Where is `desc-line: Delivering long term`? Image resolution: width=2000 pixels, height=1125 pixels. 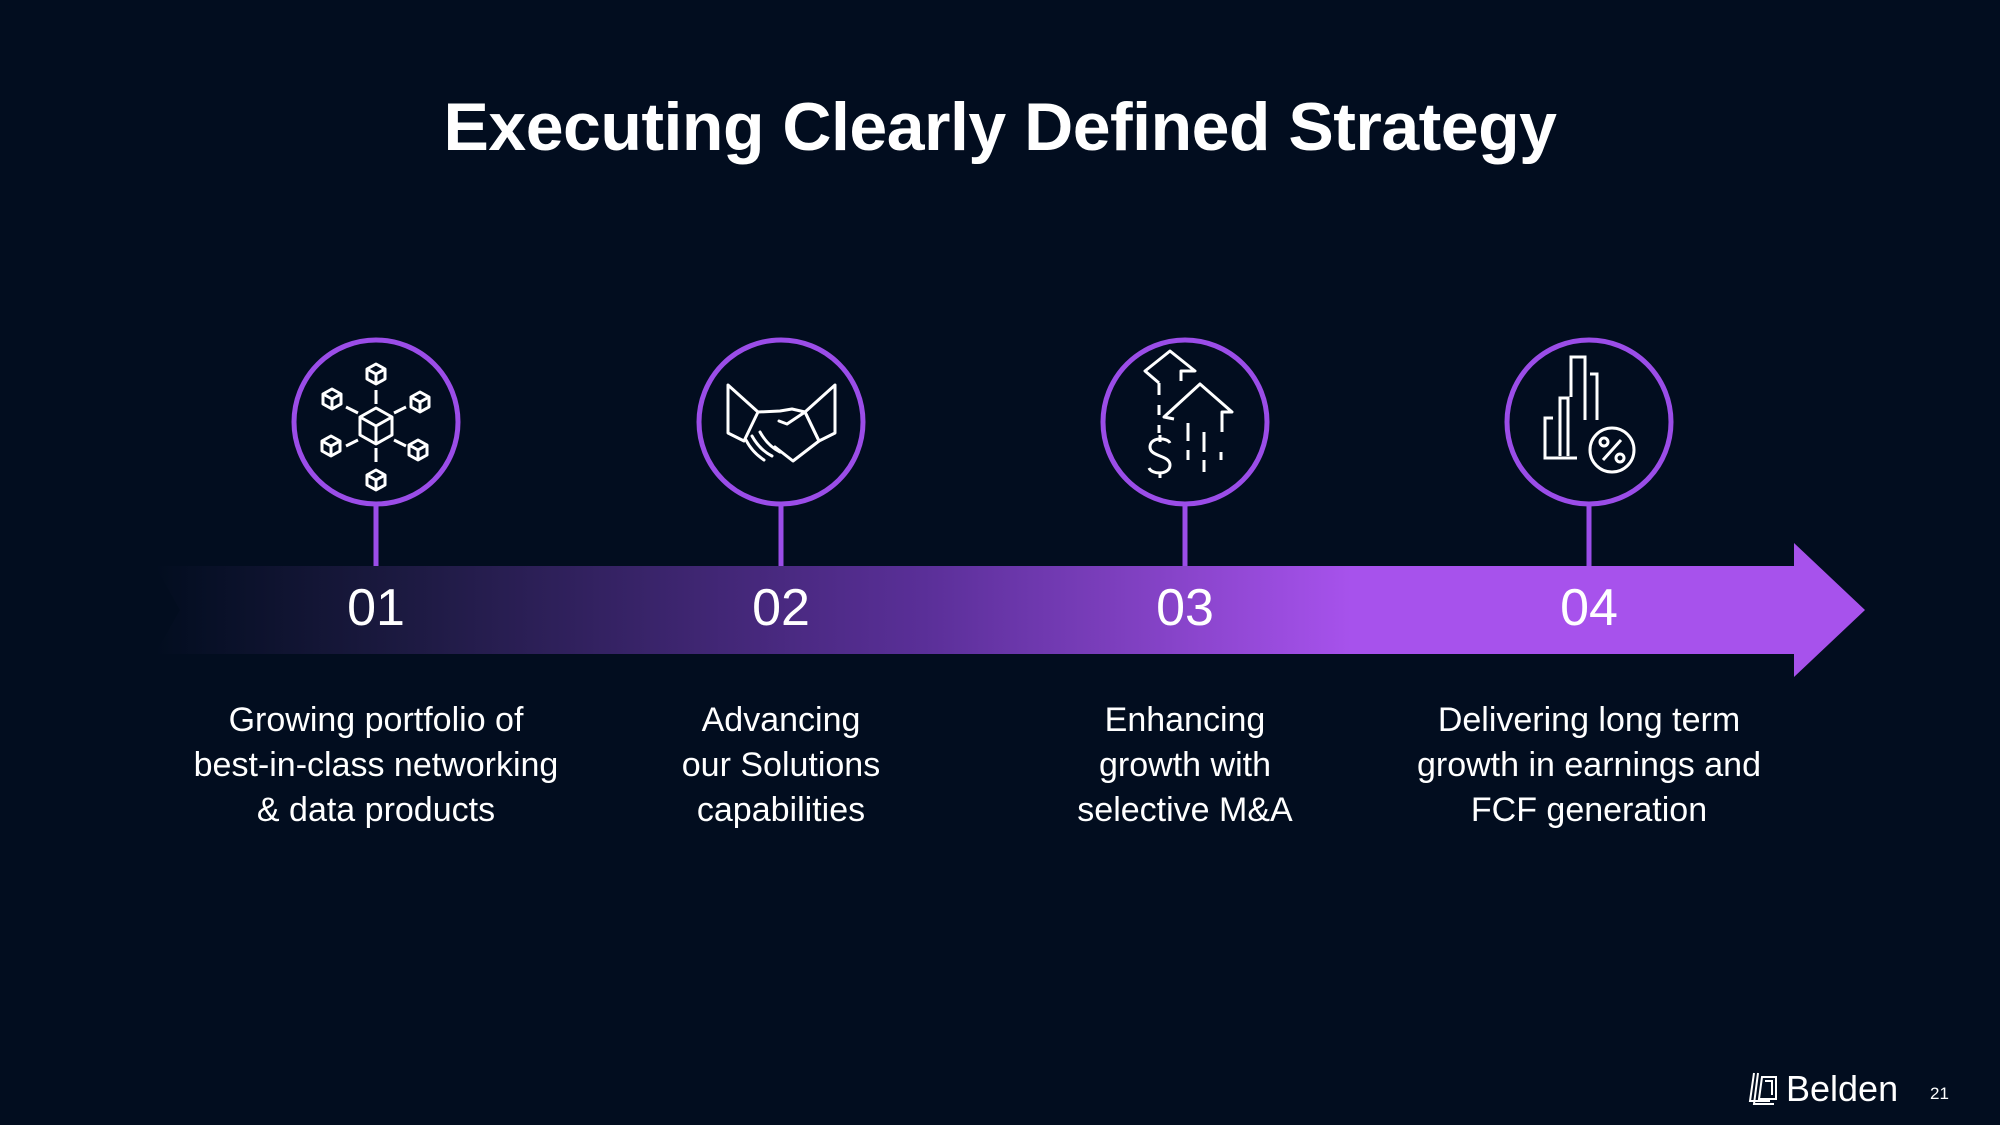
desc-line: Delivering long term is located at coordinates (1589, 720).